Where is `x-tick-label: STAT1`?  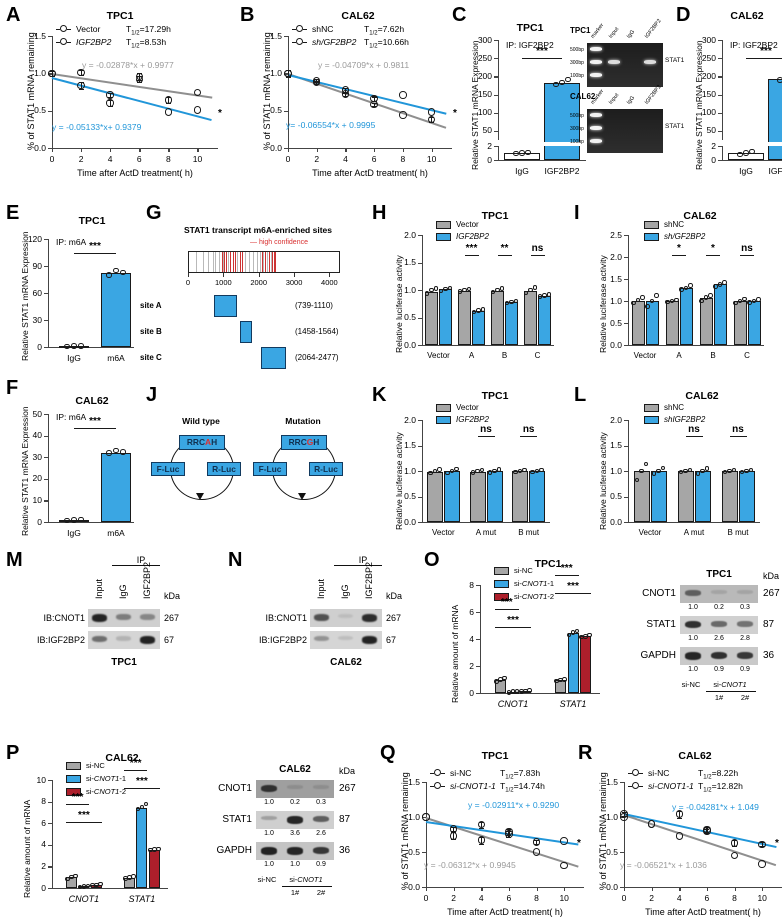
x-tick-label: STAT1 is located at coordinates (142, 899).